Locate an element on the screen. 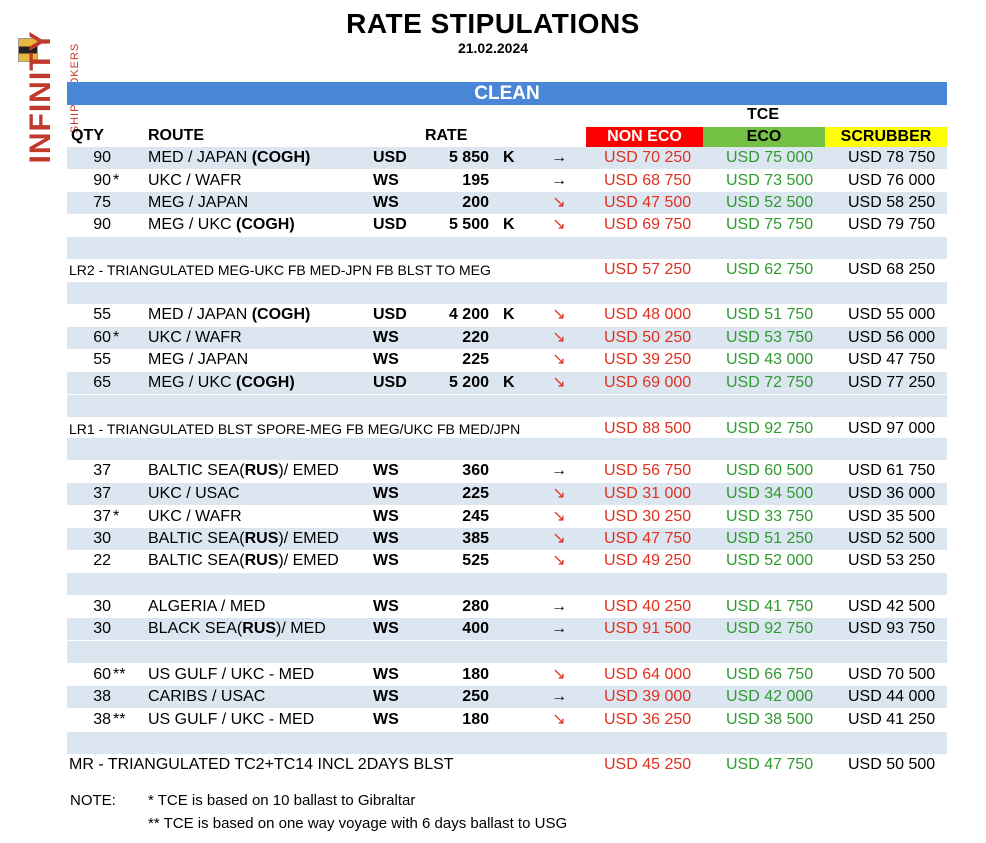  rate-cell: 525 is located at coordinates (475, 560).